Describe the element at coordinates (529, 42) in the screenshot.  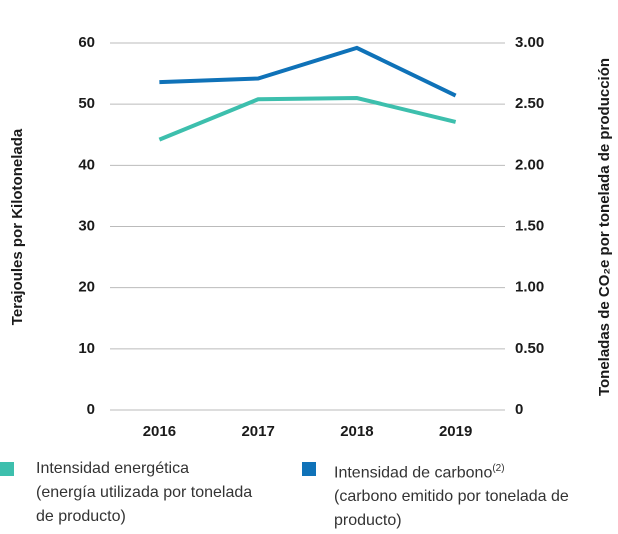
I see `y2-tick-label: 3.00` at that location.